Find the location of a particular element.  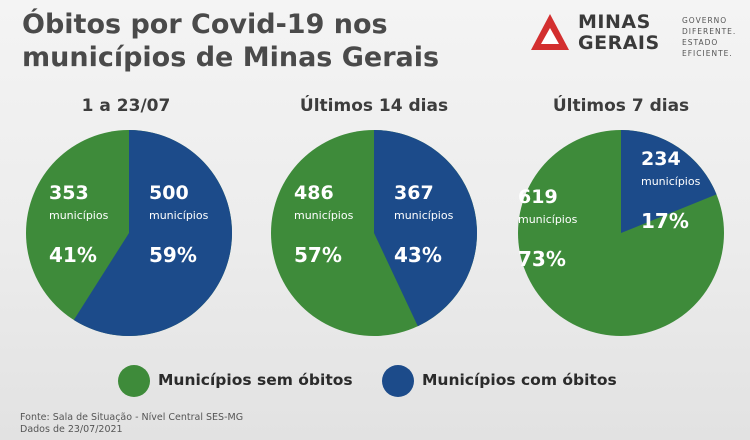

logo-slogan-line: ESTADO is located at coordinates (700, 42).